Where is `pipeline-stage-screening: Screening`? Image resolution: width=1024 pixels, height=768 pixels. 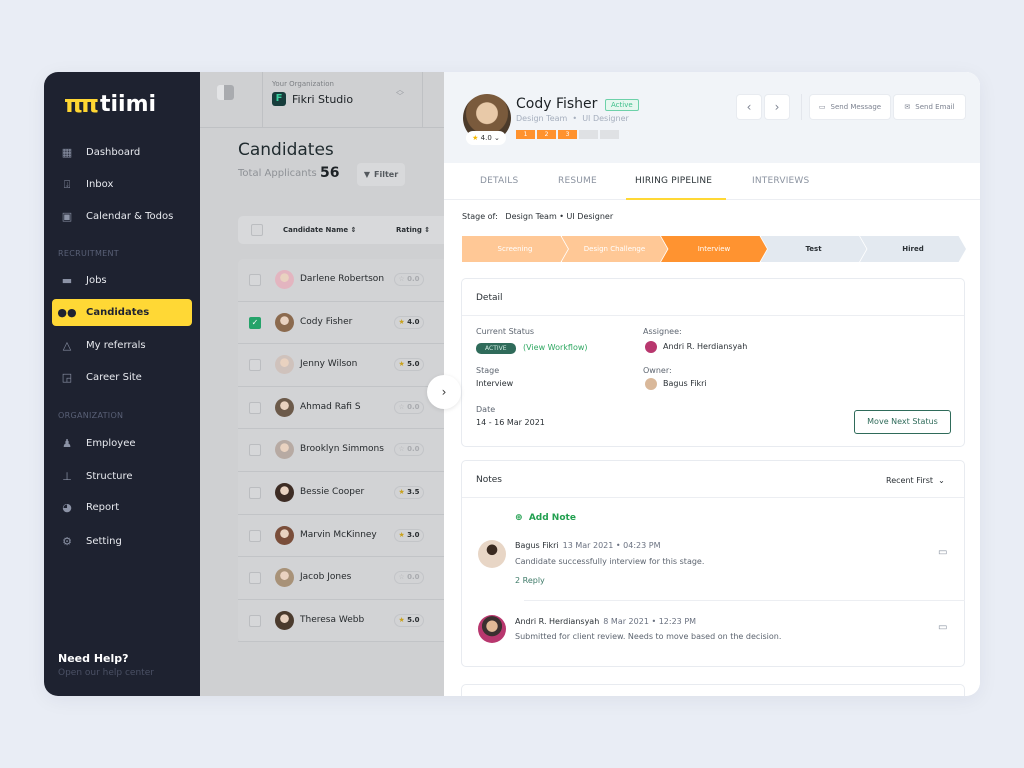 pipeline-stage-screening: Screening is located at coordinates (515, 249).